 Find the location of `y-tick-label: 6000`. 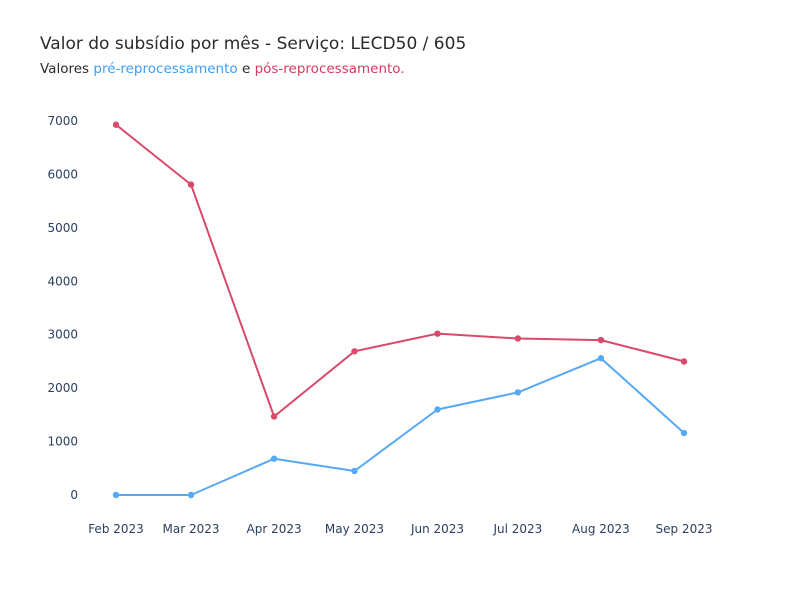

y-tick-label: 6000 is located at coordinates (62, 174).